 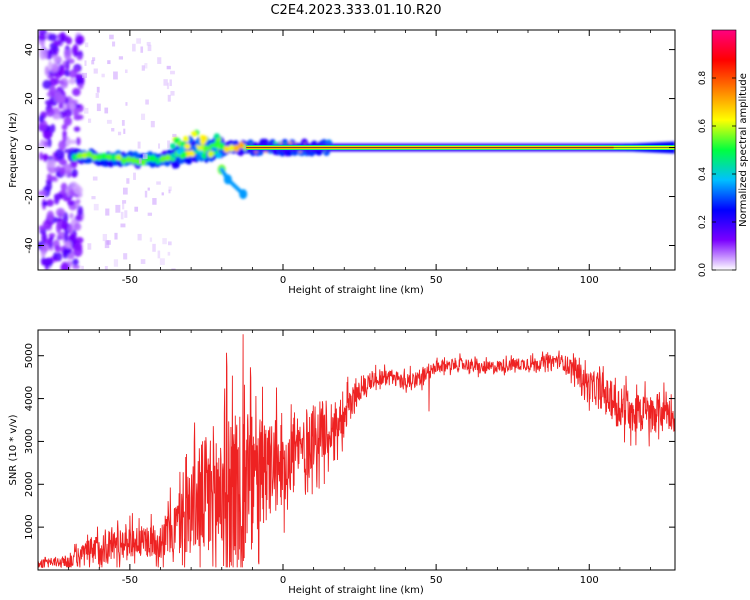 What do you see at coordinates (29, 398) in the screenshot?
I see `y-tick-label: 4000` at bounding box center [29, 398].